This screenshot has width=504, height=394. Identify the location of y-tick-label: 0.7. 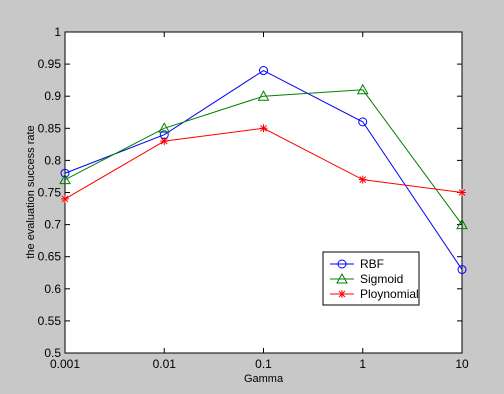
(52, 225).